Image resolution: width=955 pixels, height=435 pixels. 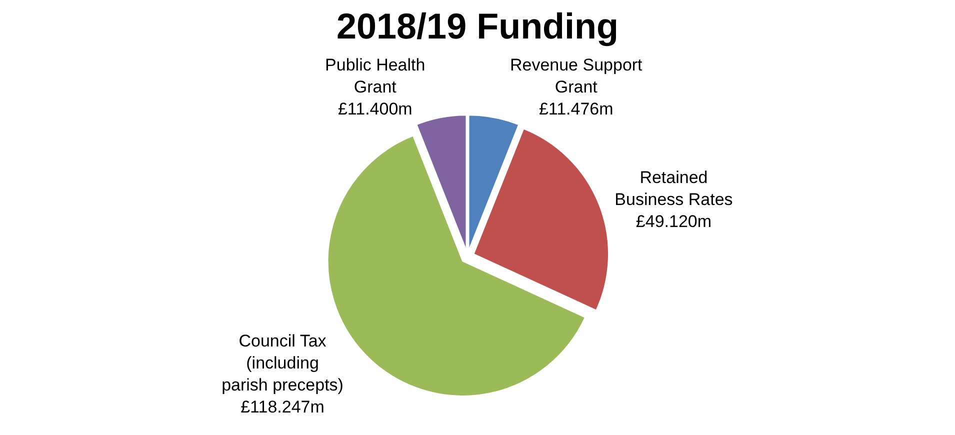 I want to click on data-label: £49.120m, so click(x=674, y=222).